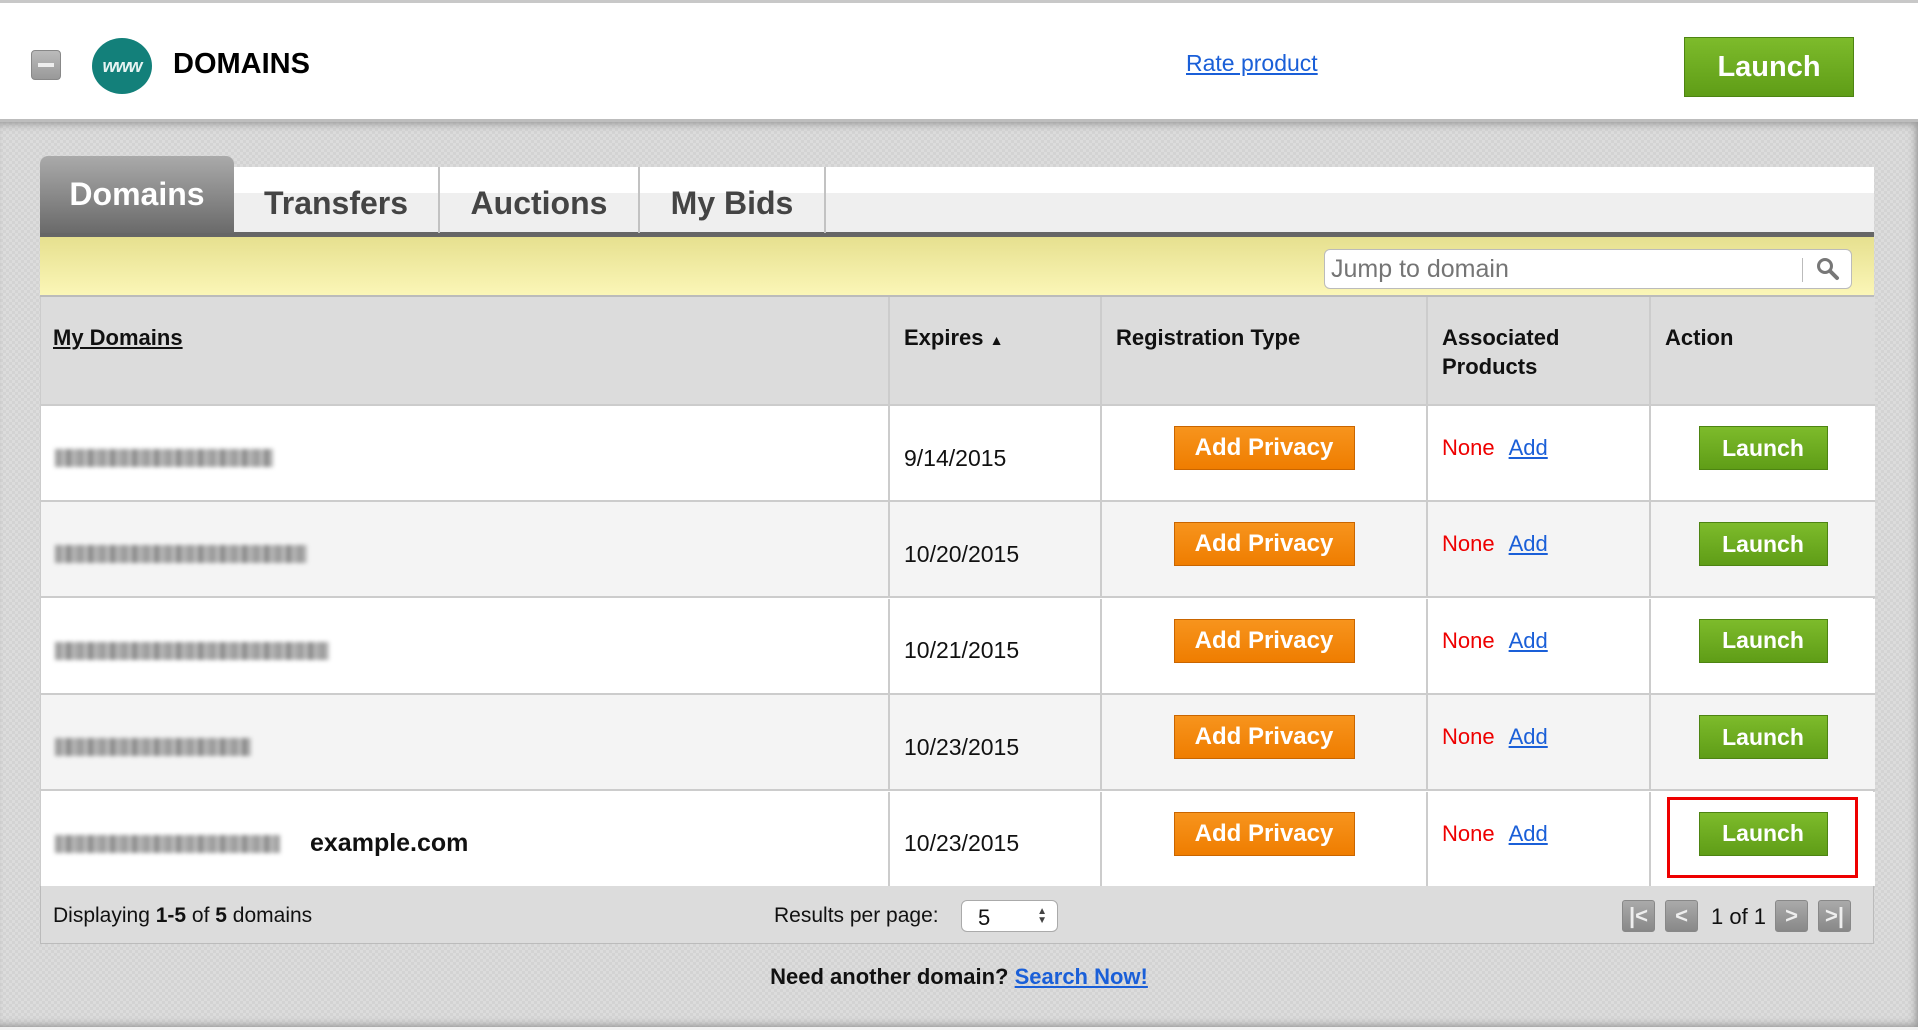 This screenshot has width=1918, height=1030. What do you see at coordinates (1539, 350) in the screenshot?
I see `col-associated-products: Associated Products` at bounding box center [1539, 350].